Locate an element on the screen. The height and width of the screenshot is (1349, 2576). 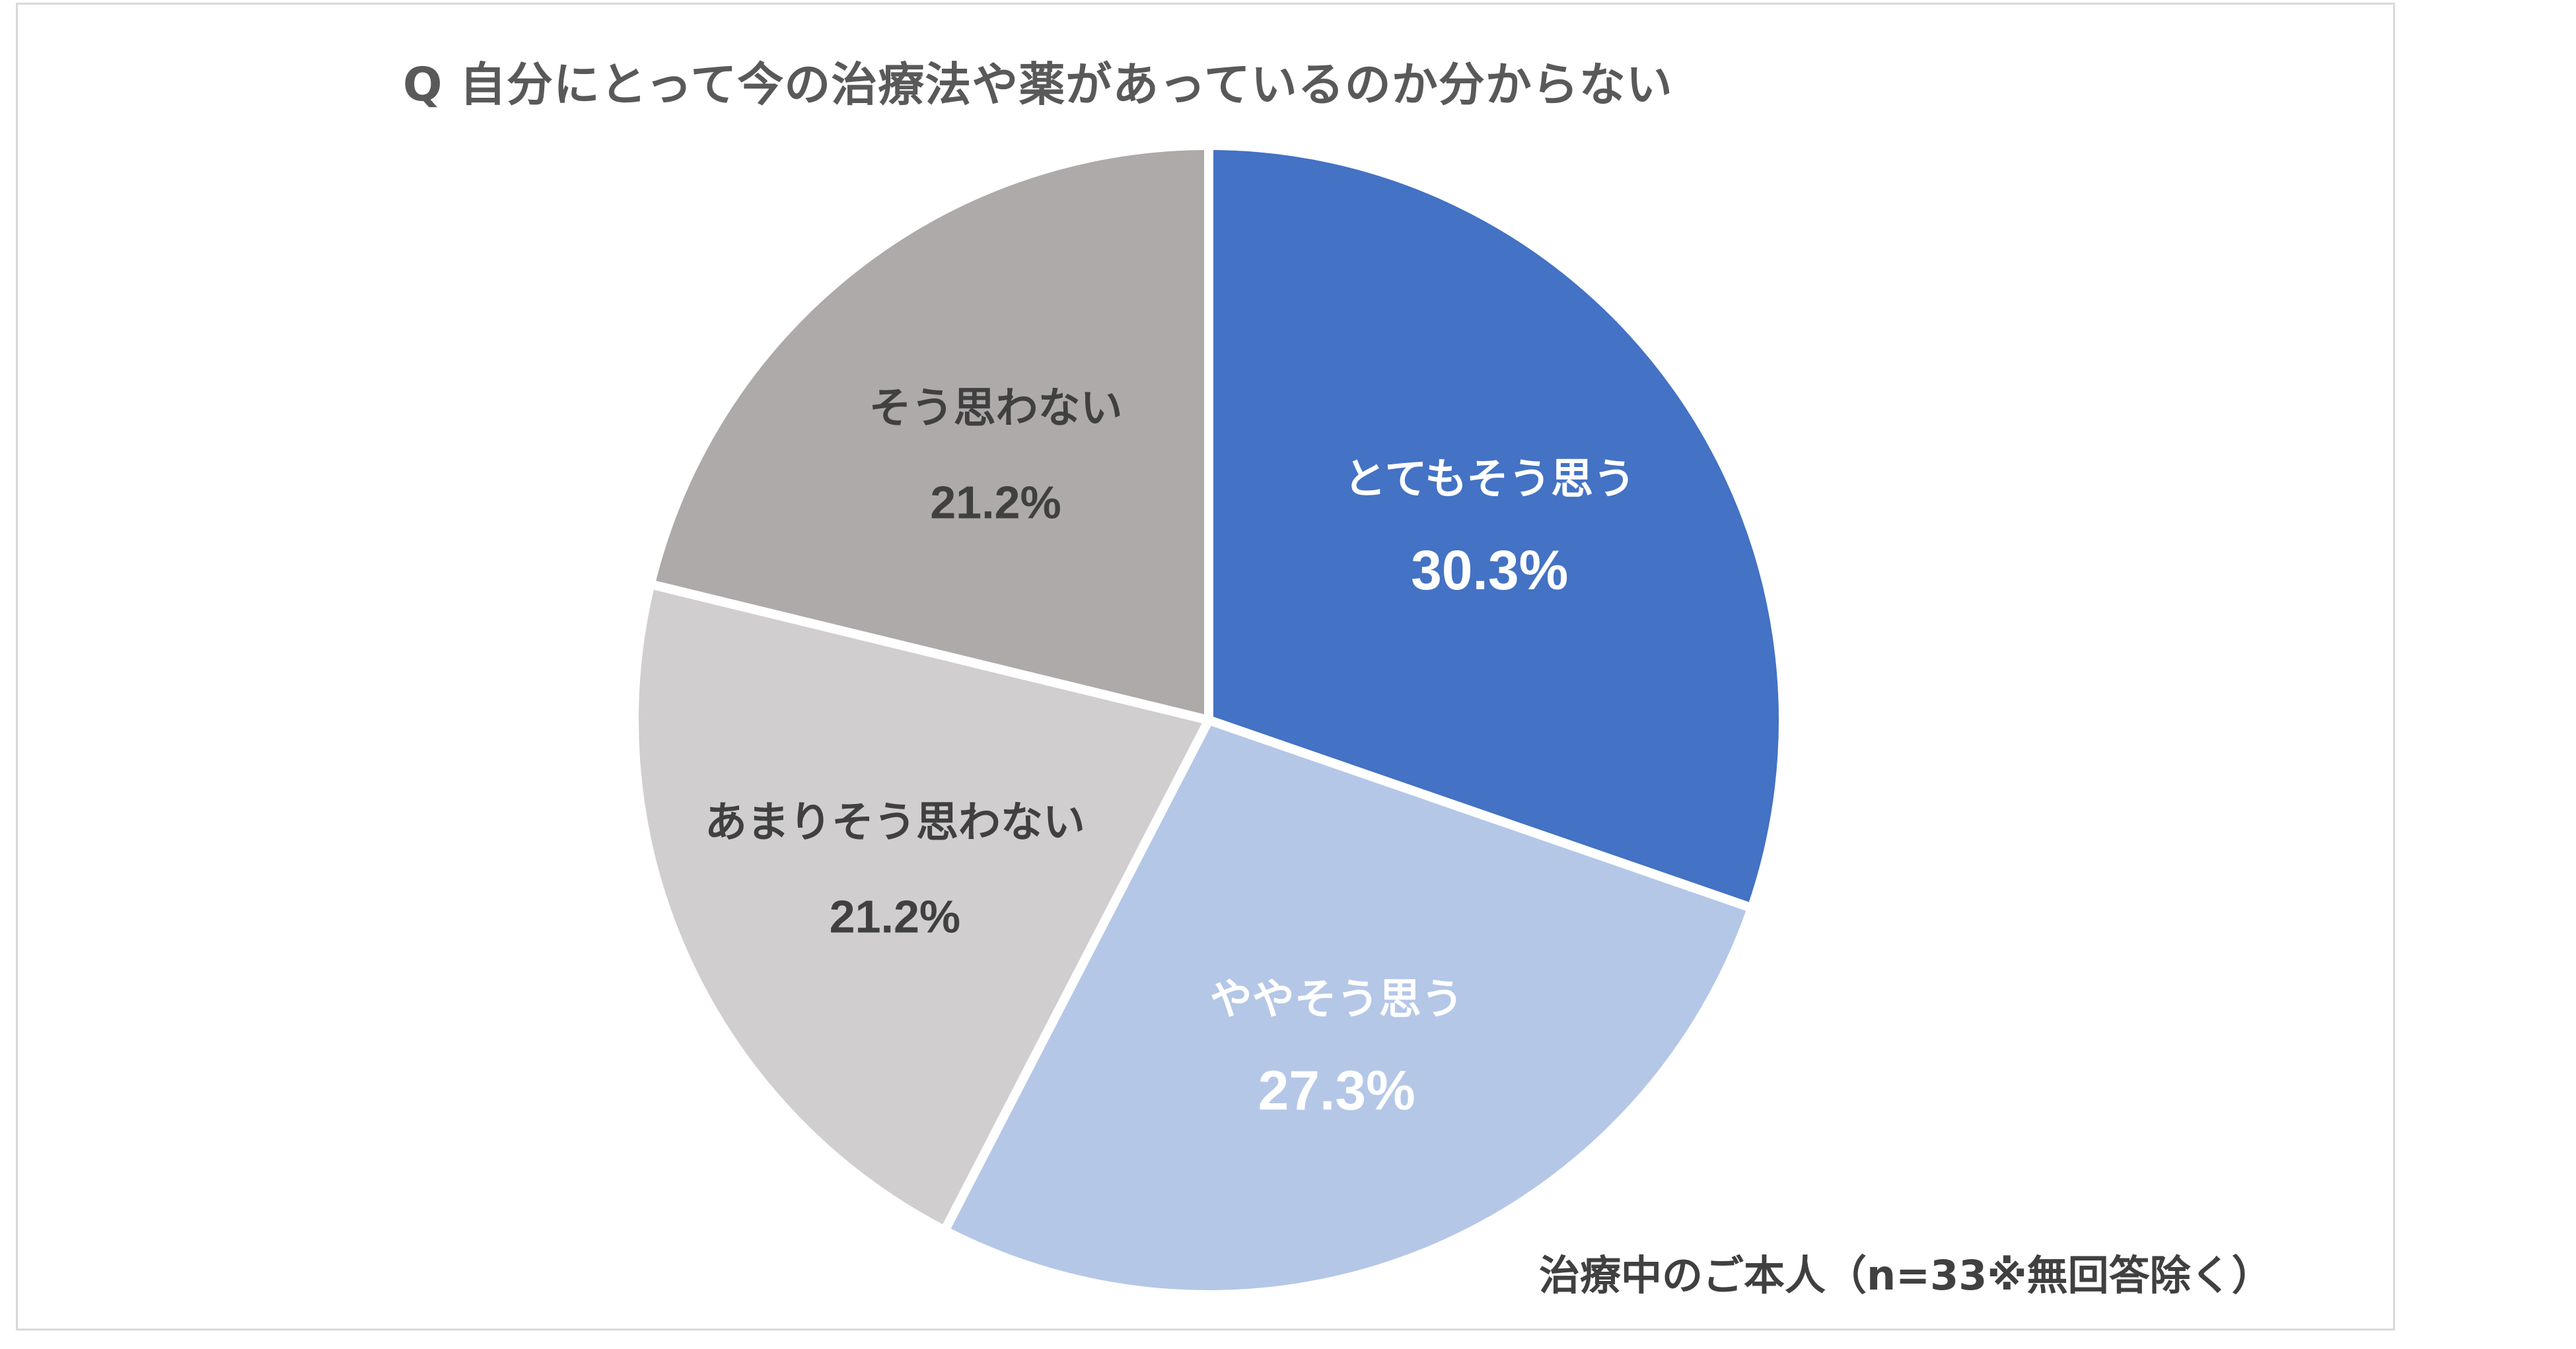
slice-value-label: 30.3% is located at coordinates (1490, 570).